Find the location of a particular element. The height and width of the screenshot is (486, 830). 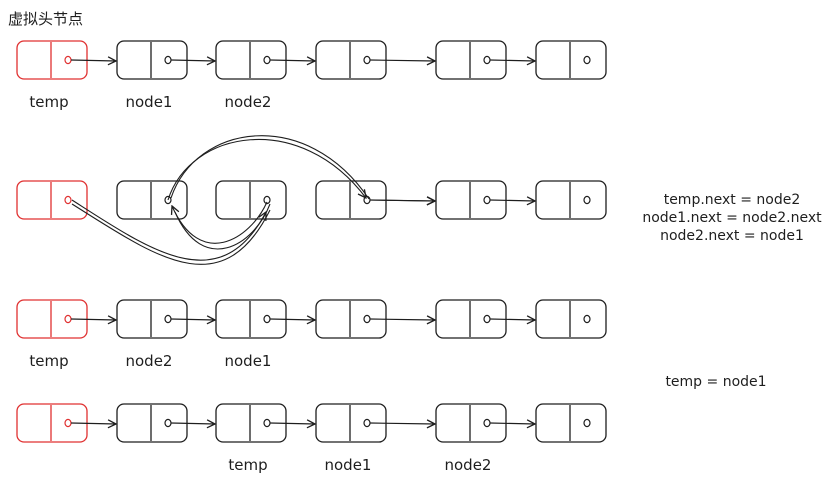

diagram-title: 虚拟头节点 is located at coordinates (45, 19).